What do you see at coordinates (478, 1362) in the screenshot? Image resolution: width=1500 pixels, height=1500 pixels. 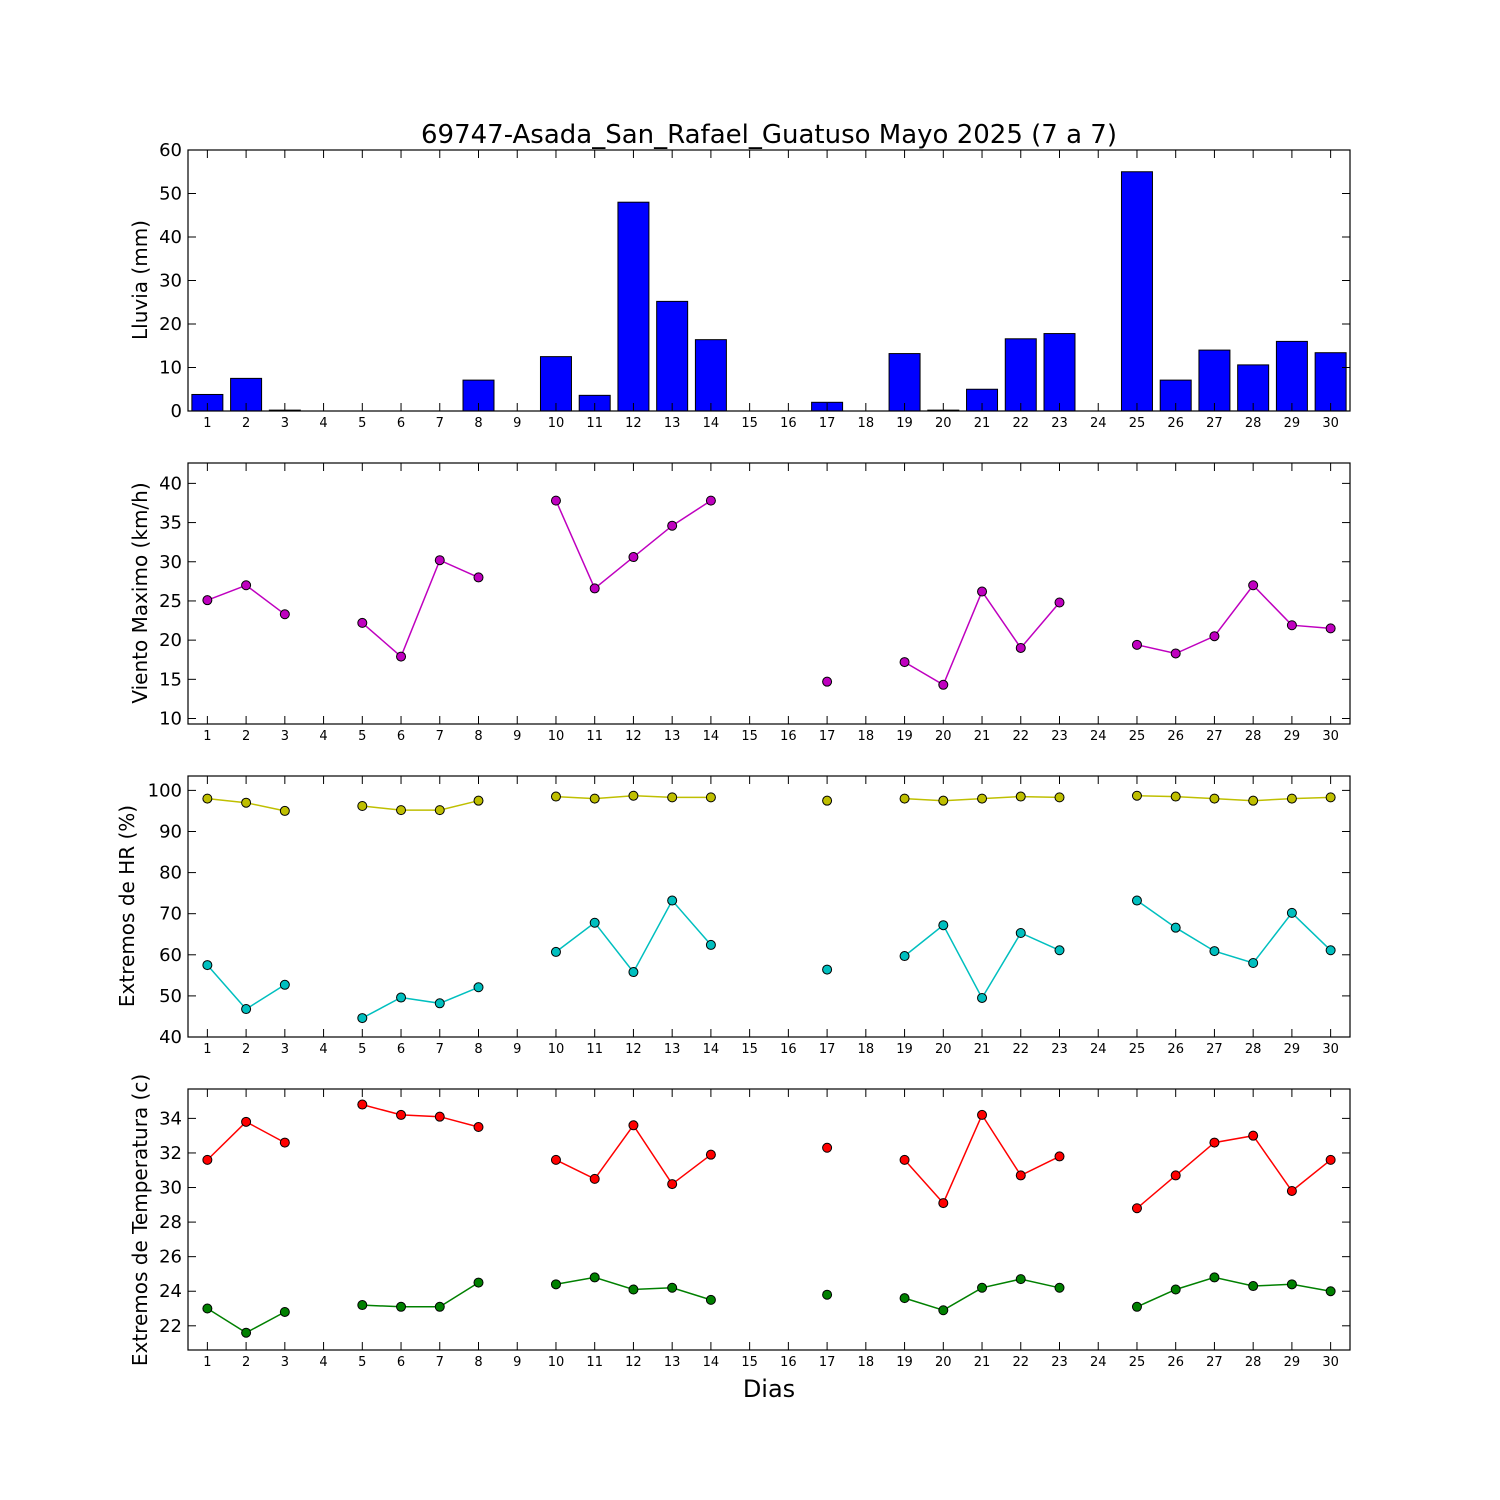 I see `temperature-xtick-label-8: 8` at bounding box center [478, 1362].